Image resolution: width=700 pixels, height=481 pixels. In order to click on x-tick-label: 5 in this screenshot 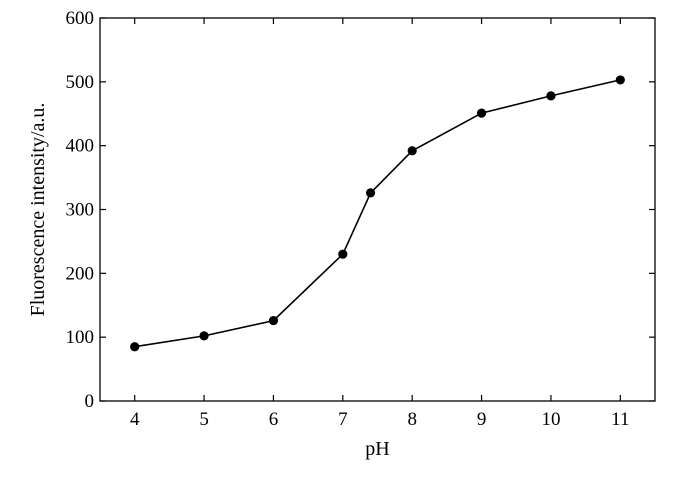, I will do `click(204, 419)`.